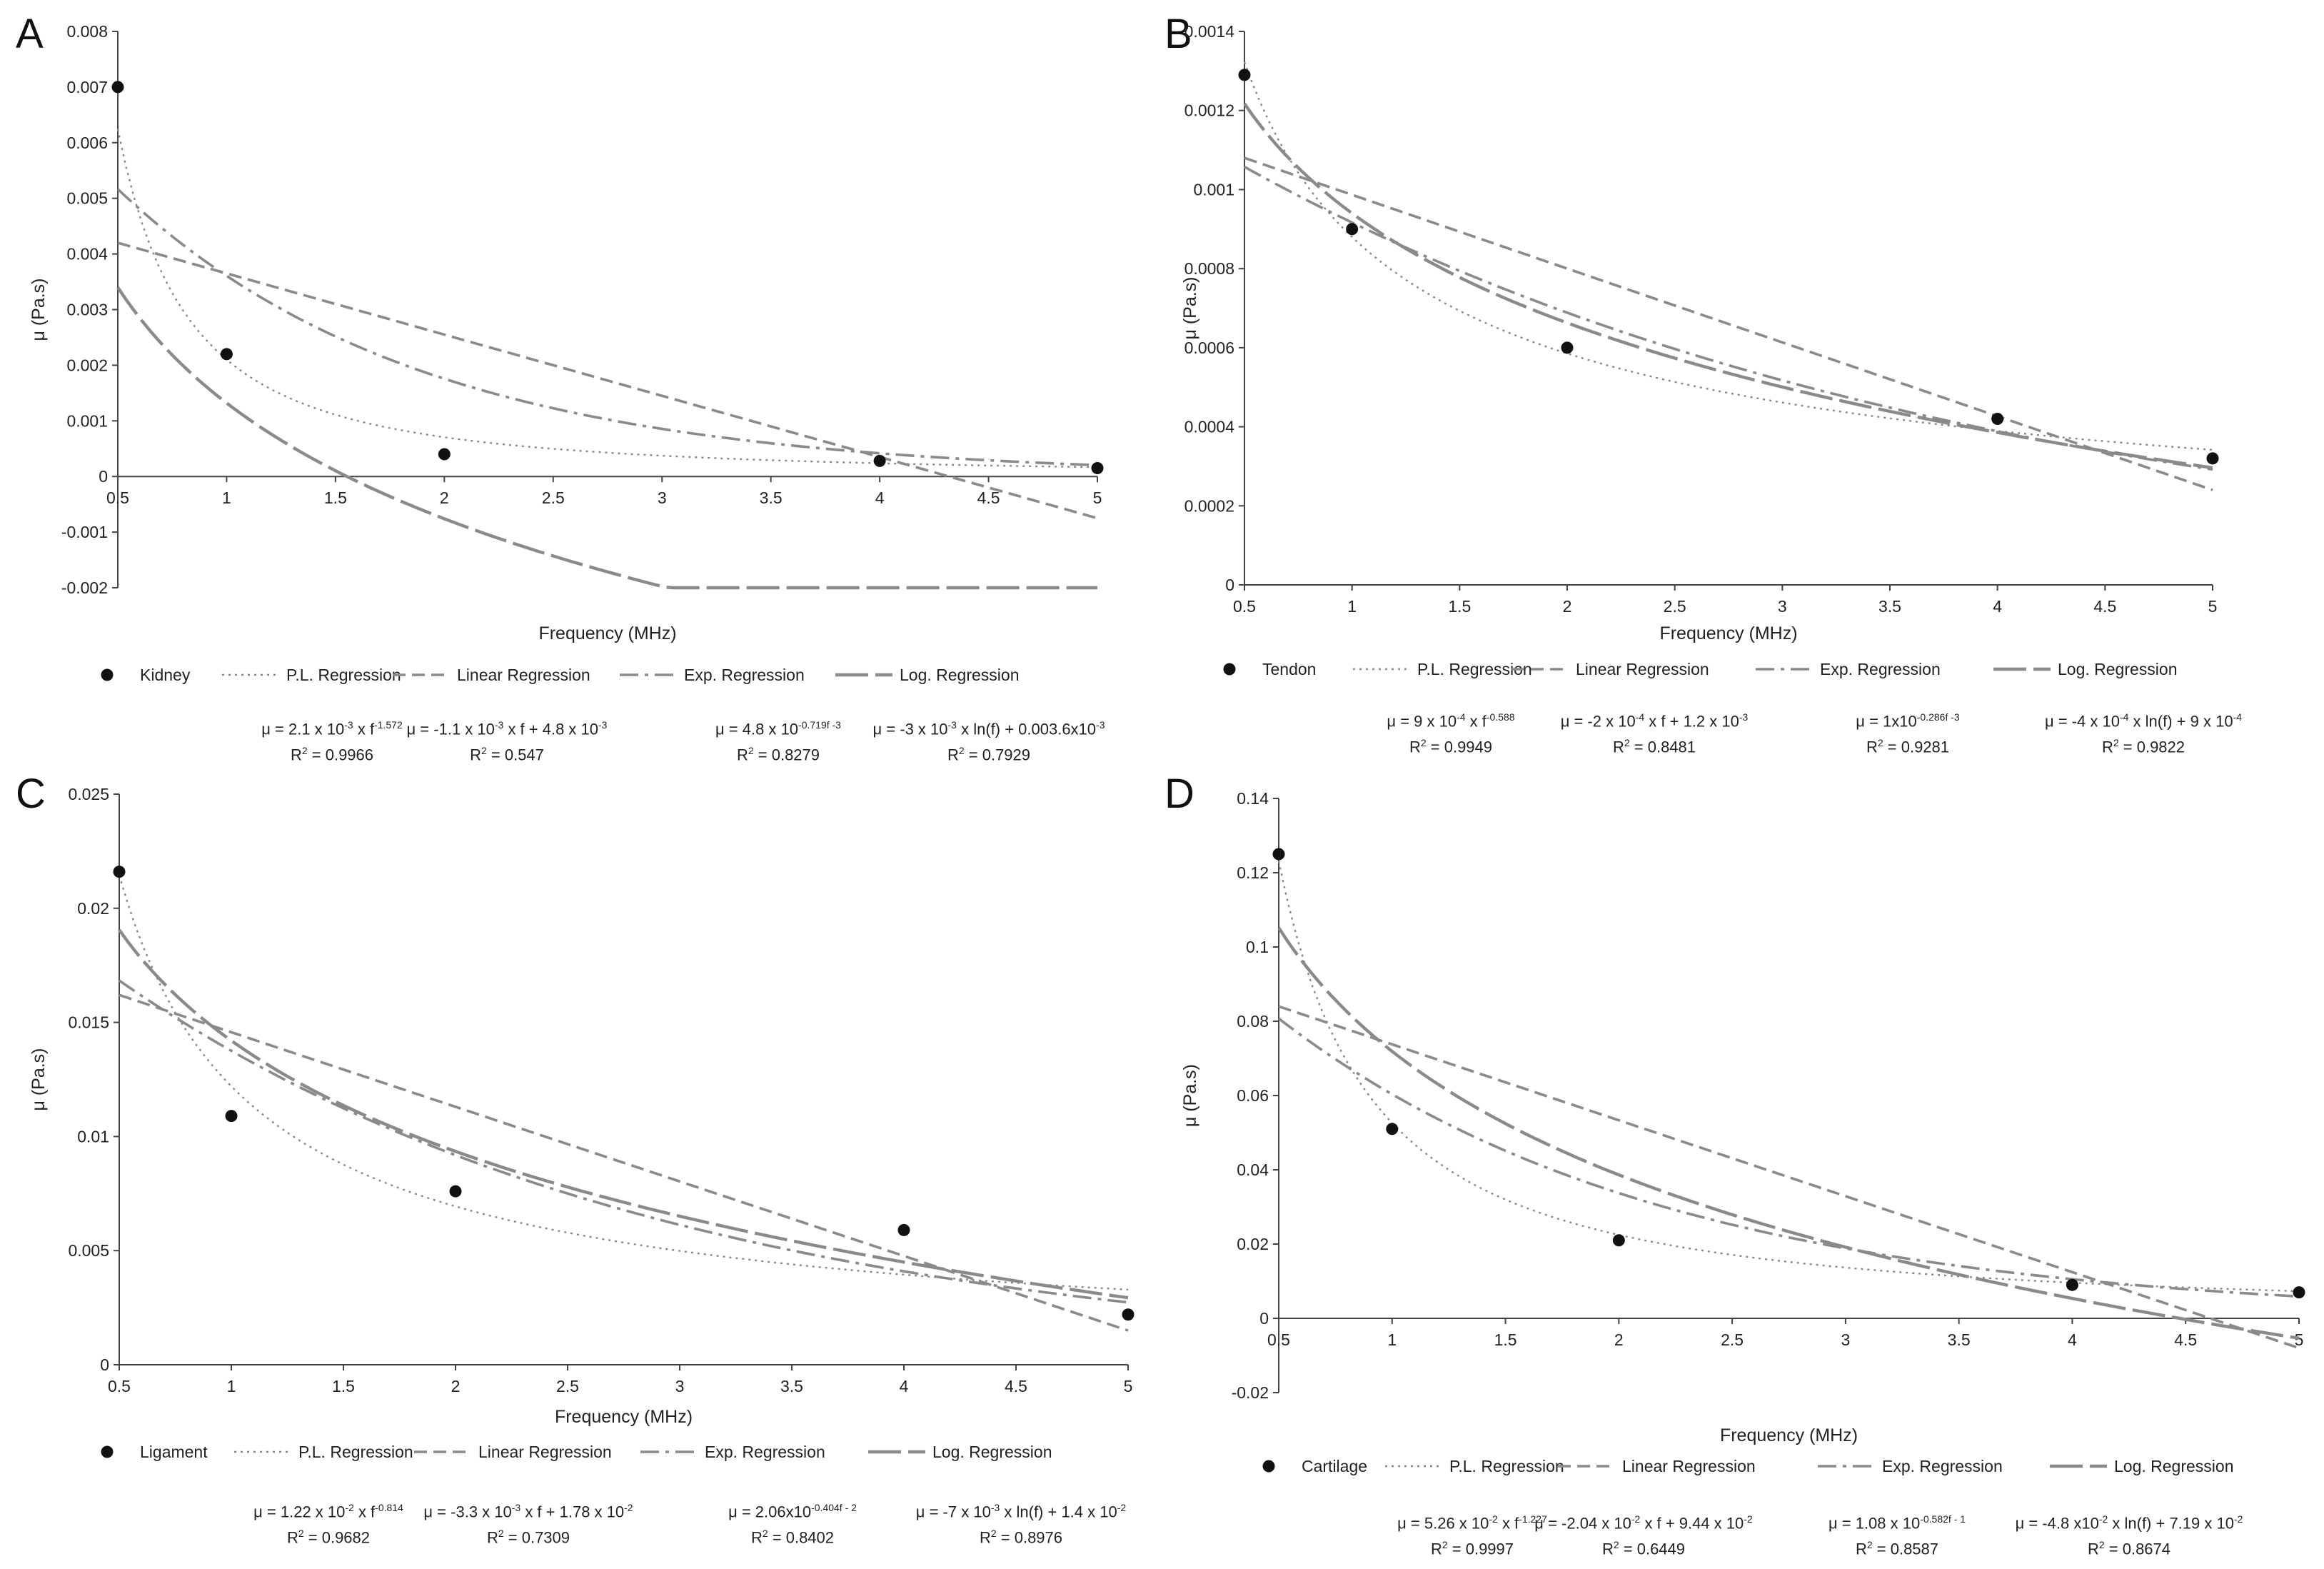  I want to click on x-tick-label: 1, so click(1392, 1339).